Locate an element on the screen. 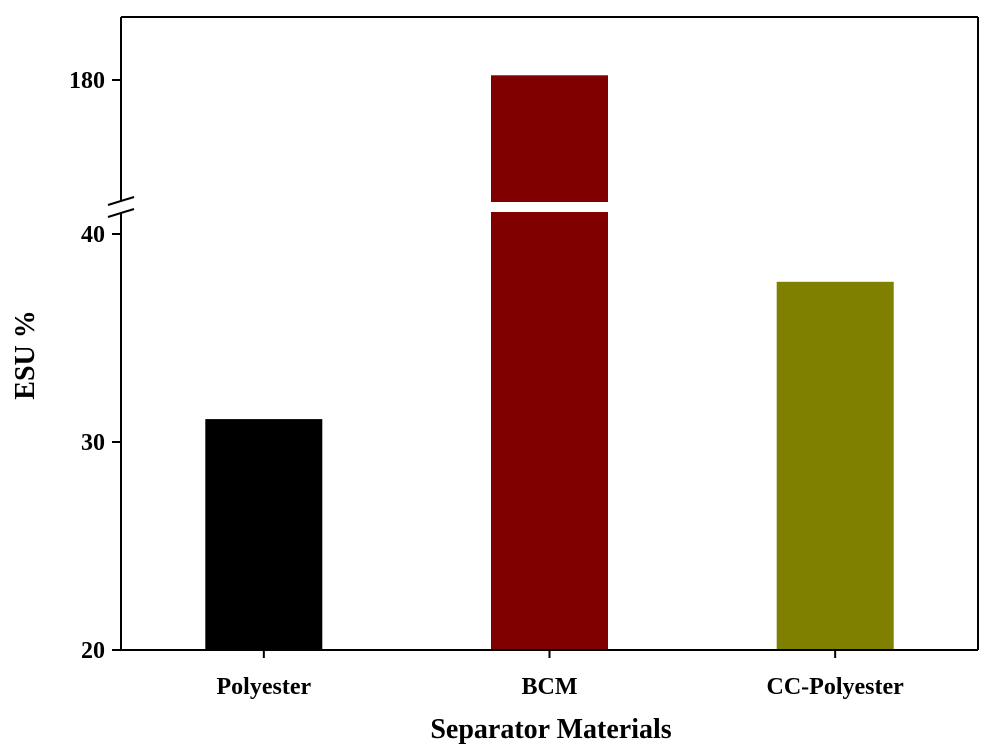 This screenshot has width=996, height=750. y-tick-label: 20 is located at coordinates (93, 651).